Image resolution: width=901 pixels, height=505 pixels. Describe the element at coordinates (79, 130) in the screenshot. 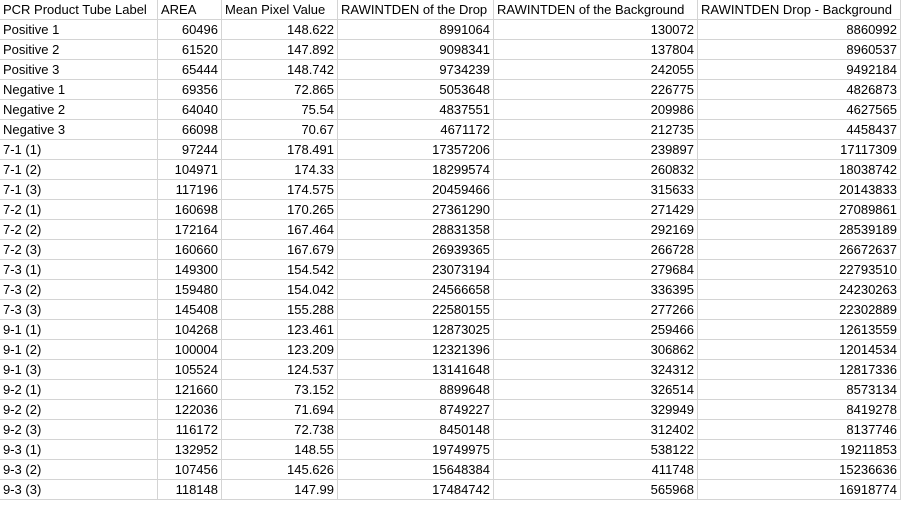

I see `row-label: Negative 3` at that location.